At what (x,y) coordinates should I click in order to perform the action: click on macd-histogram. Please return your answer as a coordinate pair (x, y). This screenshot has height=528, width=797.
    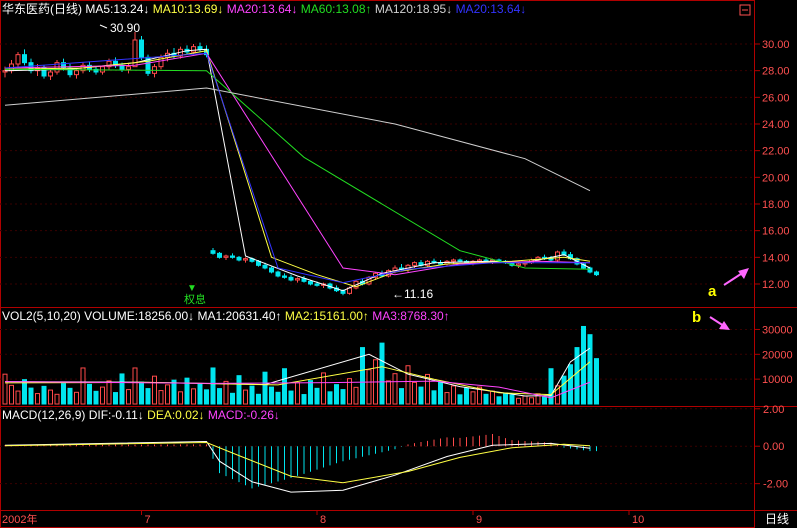
    Looking at the image, I should click on (300, 461).